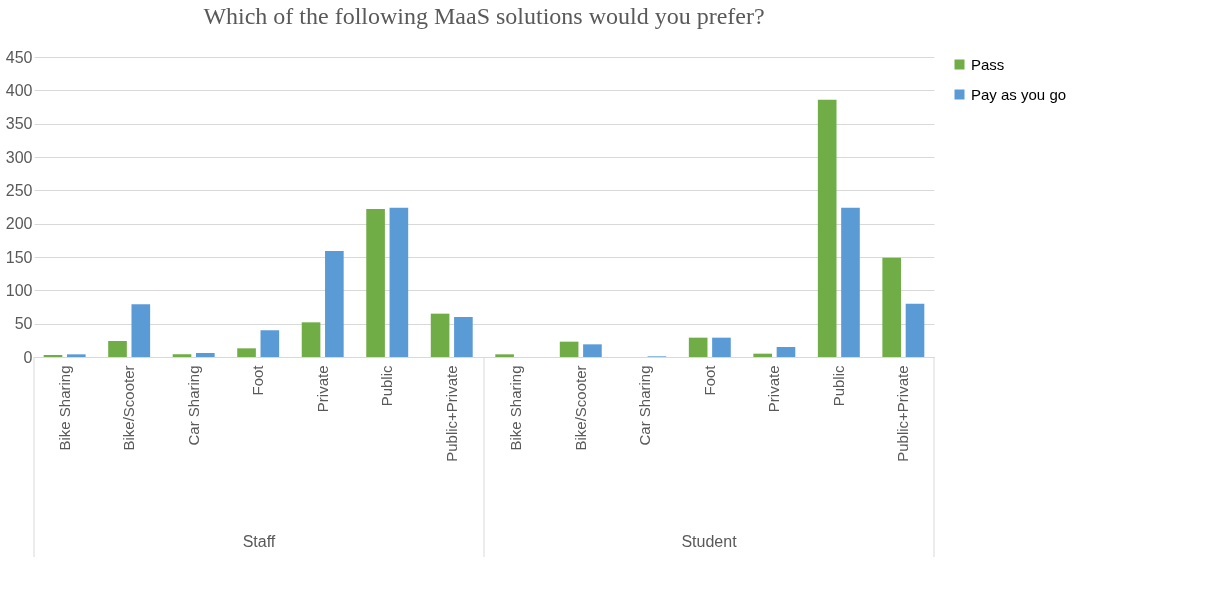  I want to click on legend-label: Pass, so click(988, 64).